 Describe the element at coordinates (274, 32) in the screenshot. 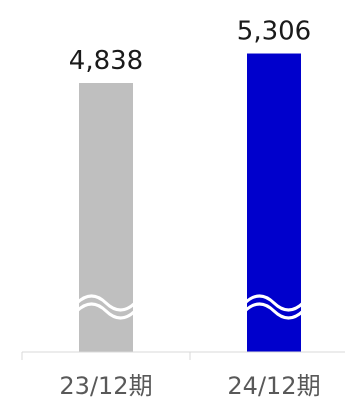

I see `data-label-2: 5,306` at that location.